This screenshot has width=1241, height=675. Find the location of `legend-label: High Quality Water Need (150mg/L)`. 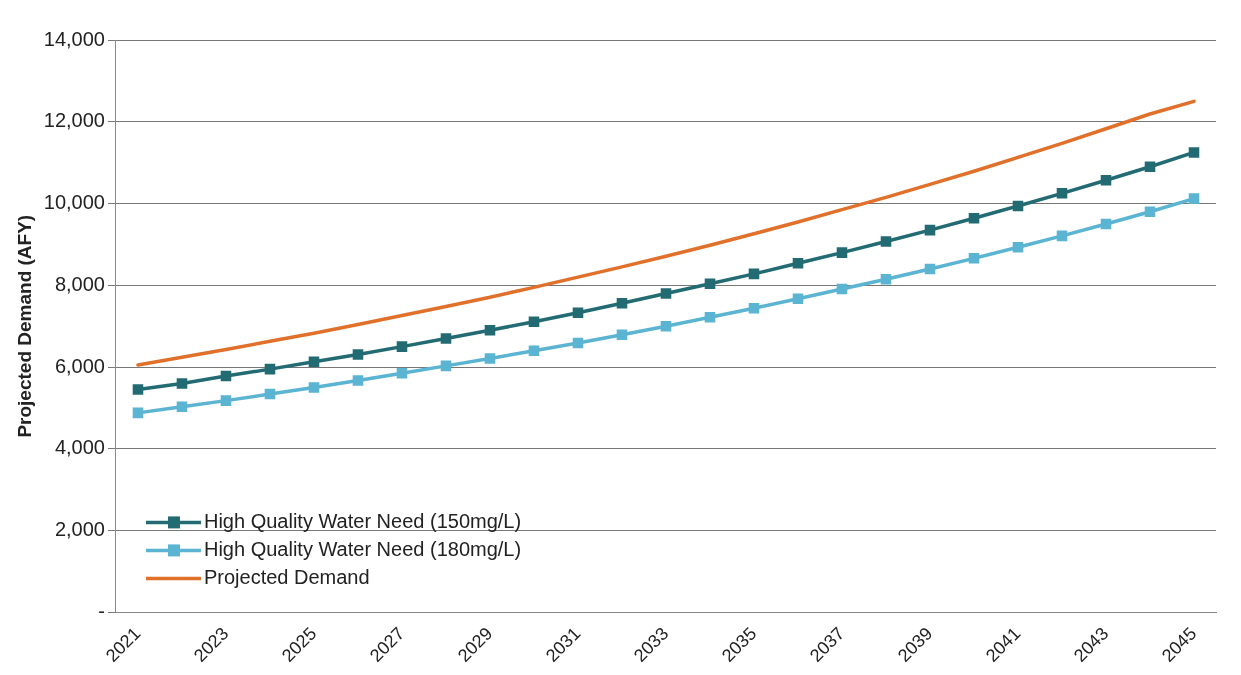

legend-label: High Quality Water Need (150mg/L) is located at coordinates (362, 520).